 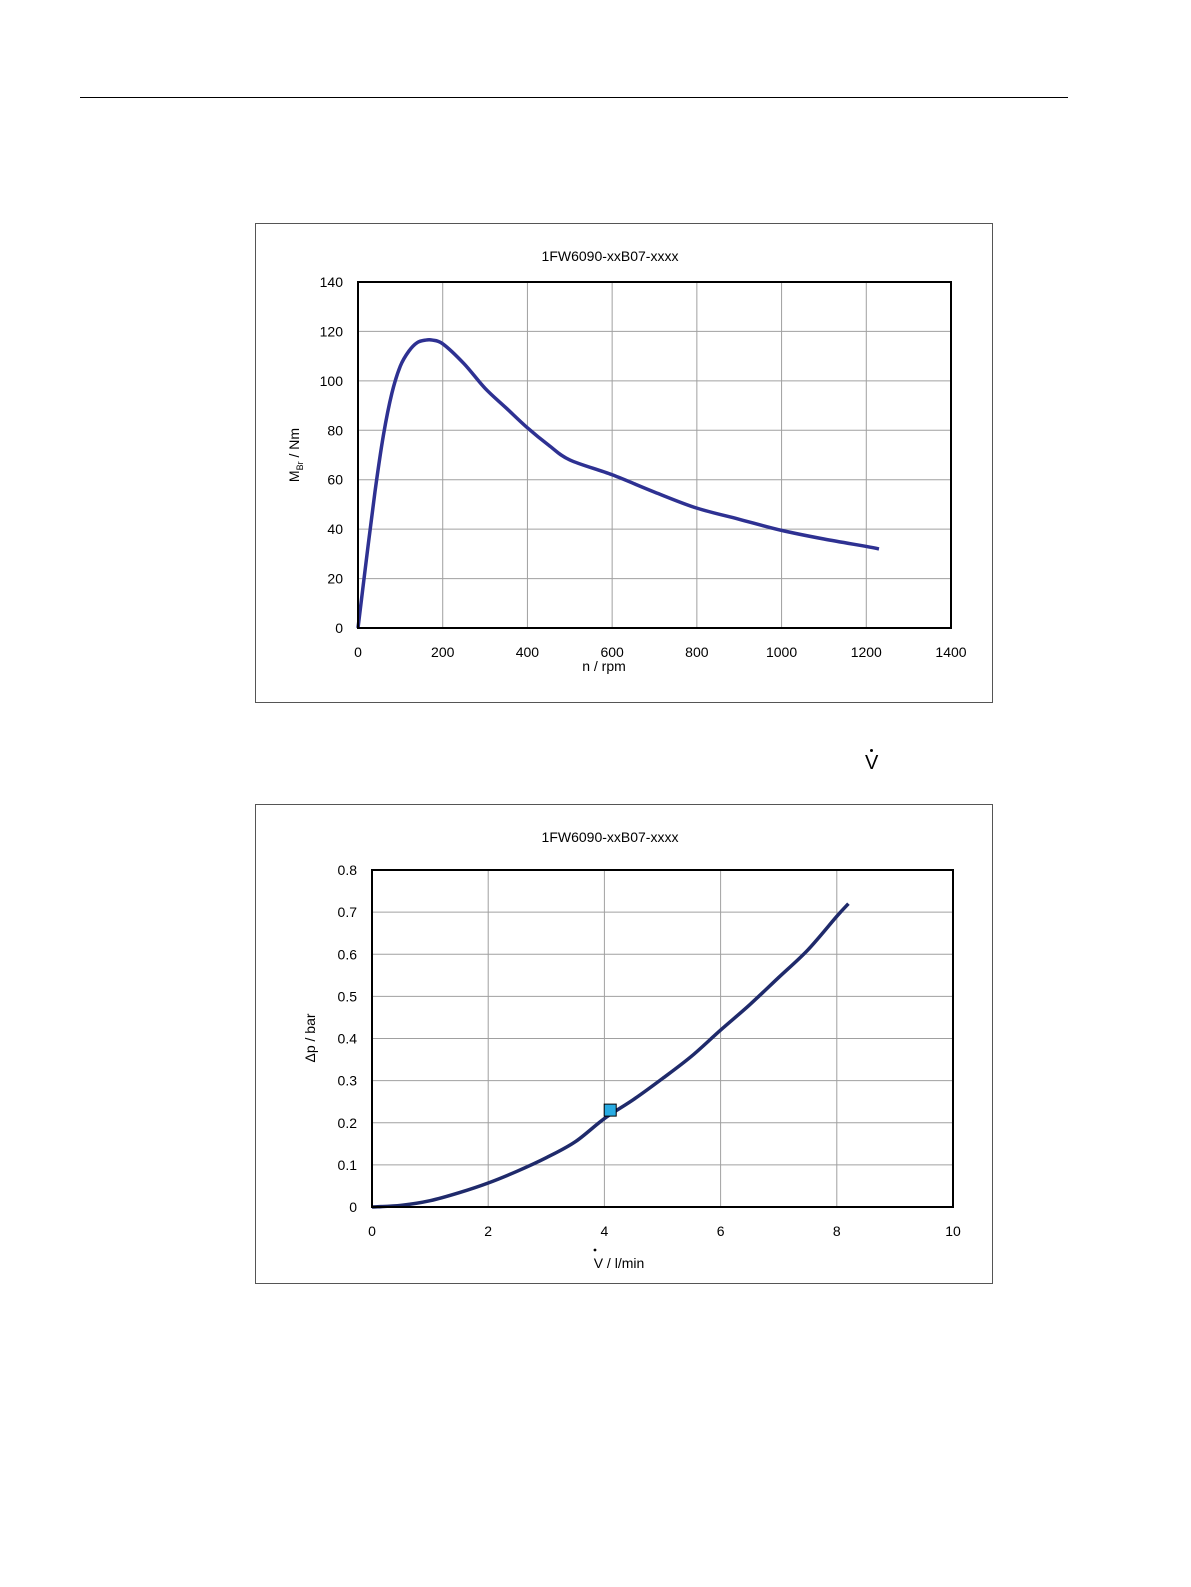 What do you see at coordinates (837, 1231) in the screenshot?
I see `x-tick-label: 8` at bounding box center [837, 1231].